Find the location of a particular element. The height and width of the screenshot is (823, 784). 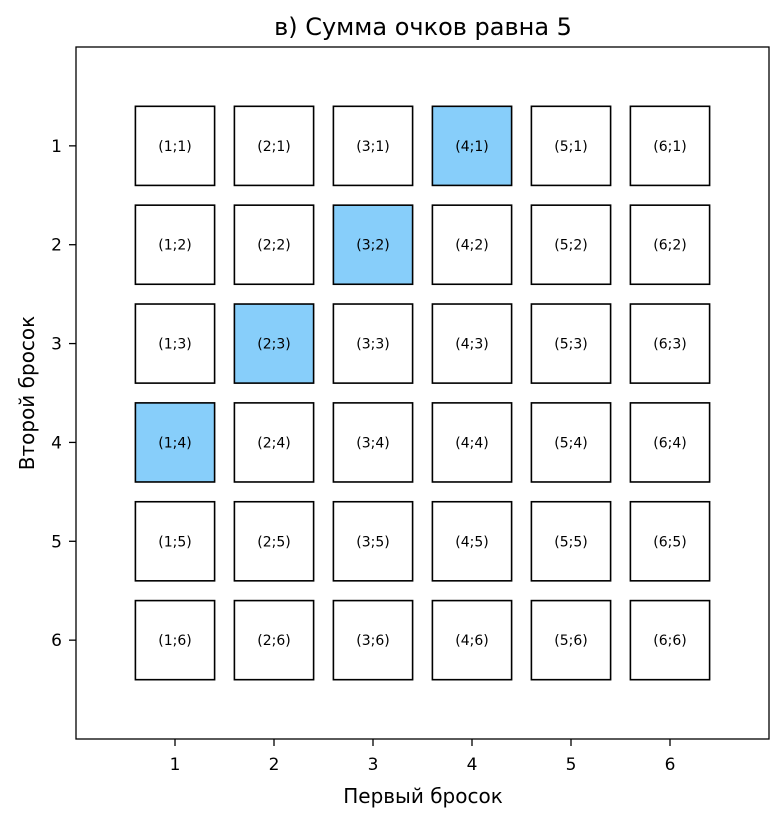

cell-2-6: (2;6) is located at coordinates (274, 640).